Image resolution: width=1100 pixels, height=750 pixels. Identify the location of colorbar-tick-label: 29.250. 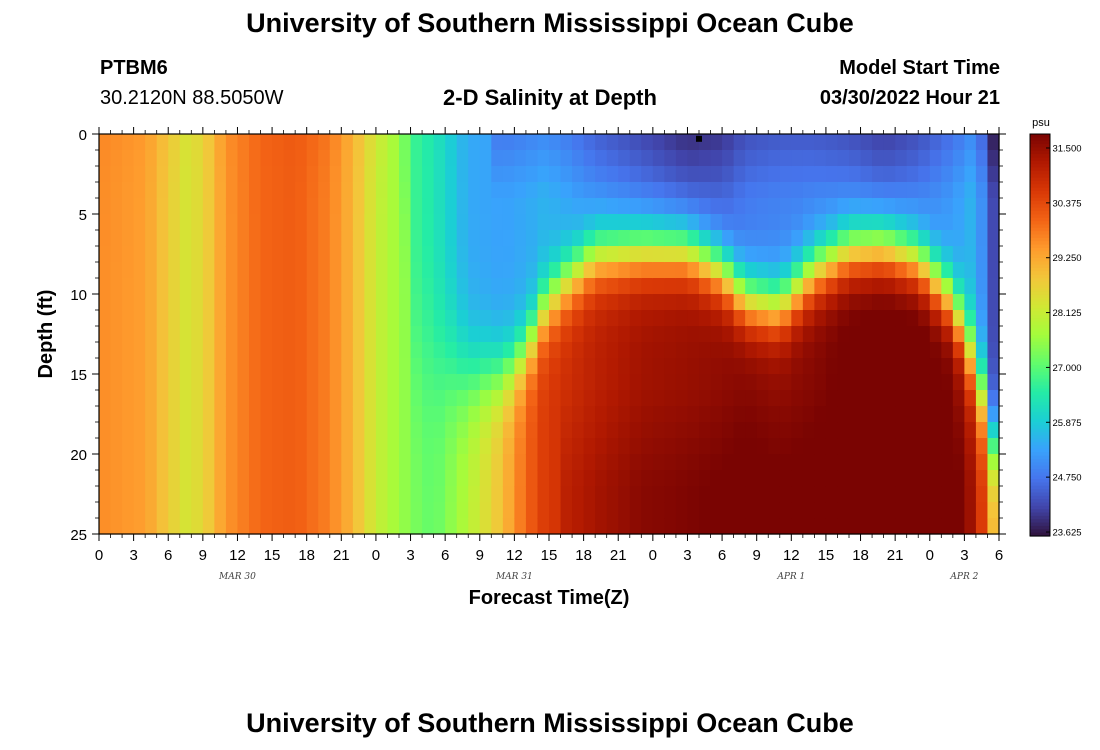
(1066, 258).